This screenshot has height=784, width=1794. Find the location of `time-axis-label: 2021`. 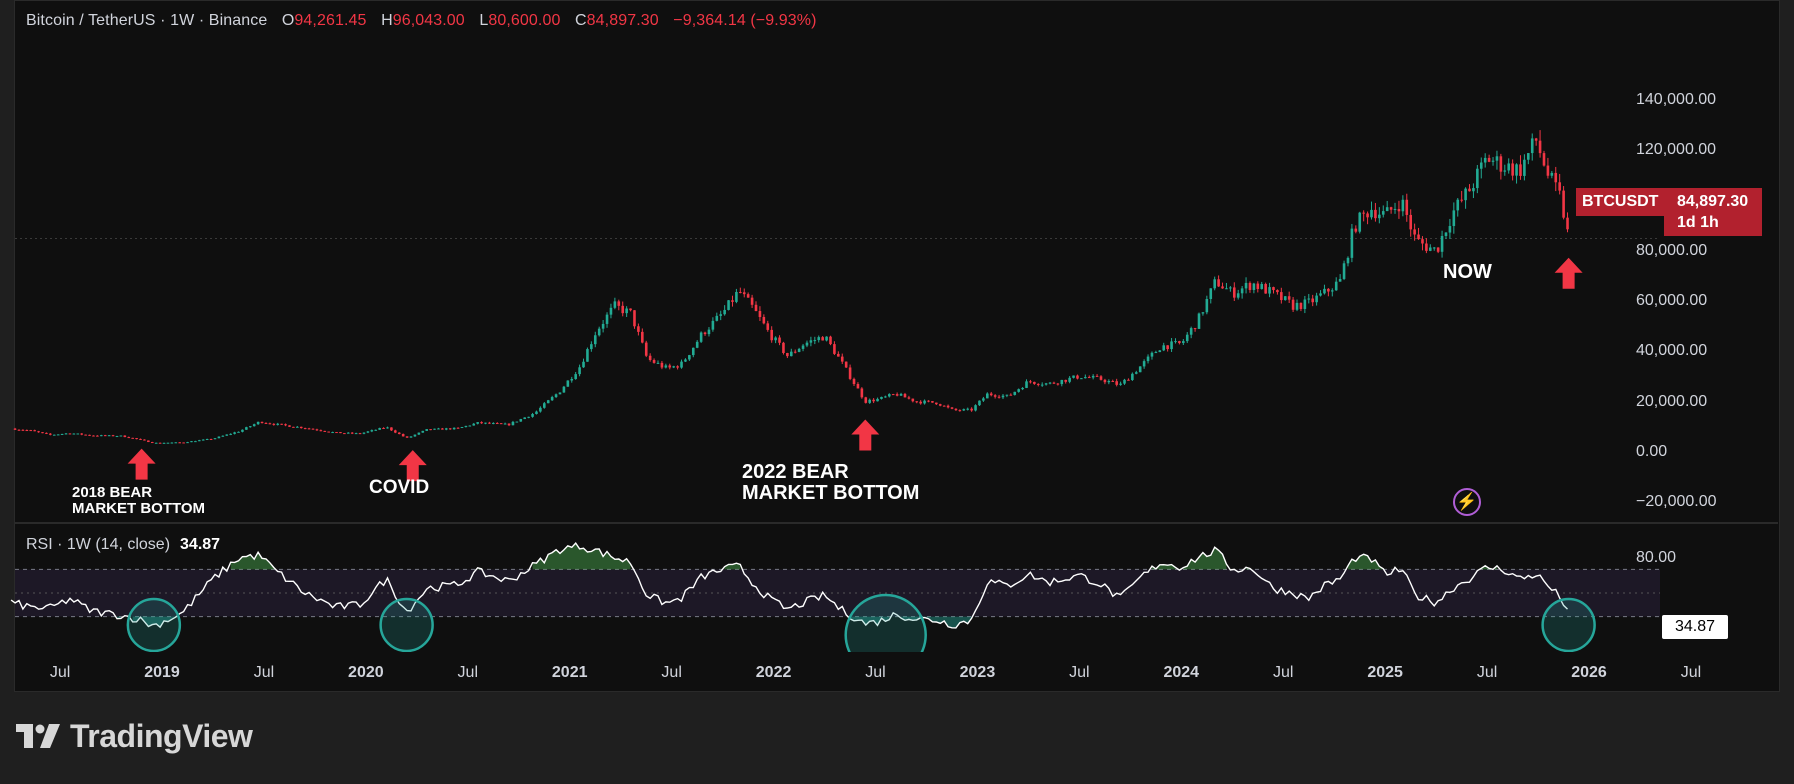

time-axis-label: 2021 is located at coordinates (569, 672).